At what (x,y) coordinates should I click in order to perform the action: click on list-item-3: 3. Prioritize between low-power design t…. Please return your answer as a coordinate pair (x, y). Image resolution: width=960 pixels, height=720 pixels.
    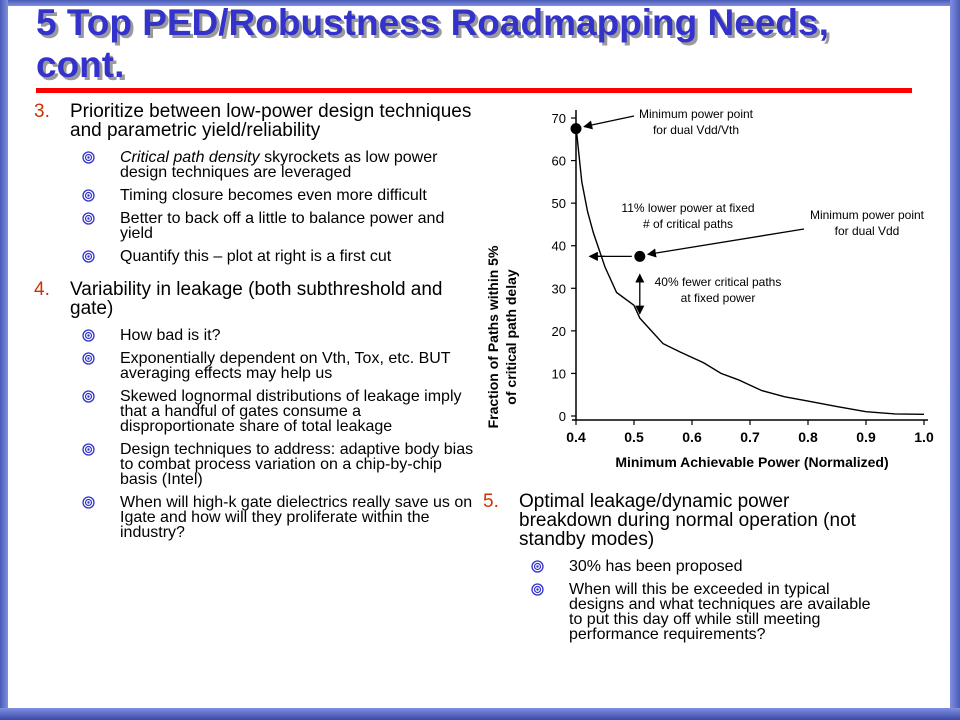
    Looking at the image, I should click on (254, 121).